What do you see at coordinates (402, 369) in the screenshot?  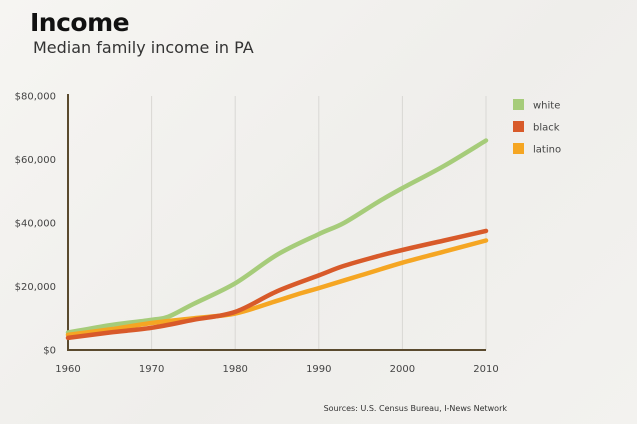 I see `x-tick-label: 2000` at bounding box center [402, 369].